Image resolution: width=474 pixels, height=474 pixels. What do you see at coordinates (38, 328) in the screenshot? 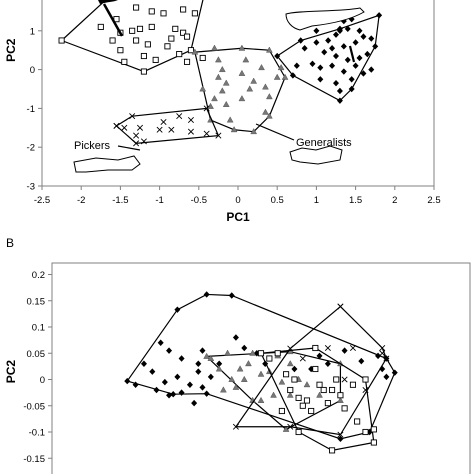
I see `y-tick-label: 0.1` at bounding box center [38, 328].